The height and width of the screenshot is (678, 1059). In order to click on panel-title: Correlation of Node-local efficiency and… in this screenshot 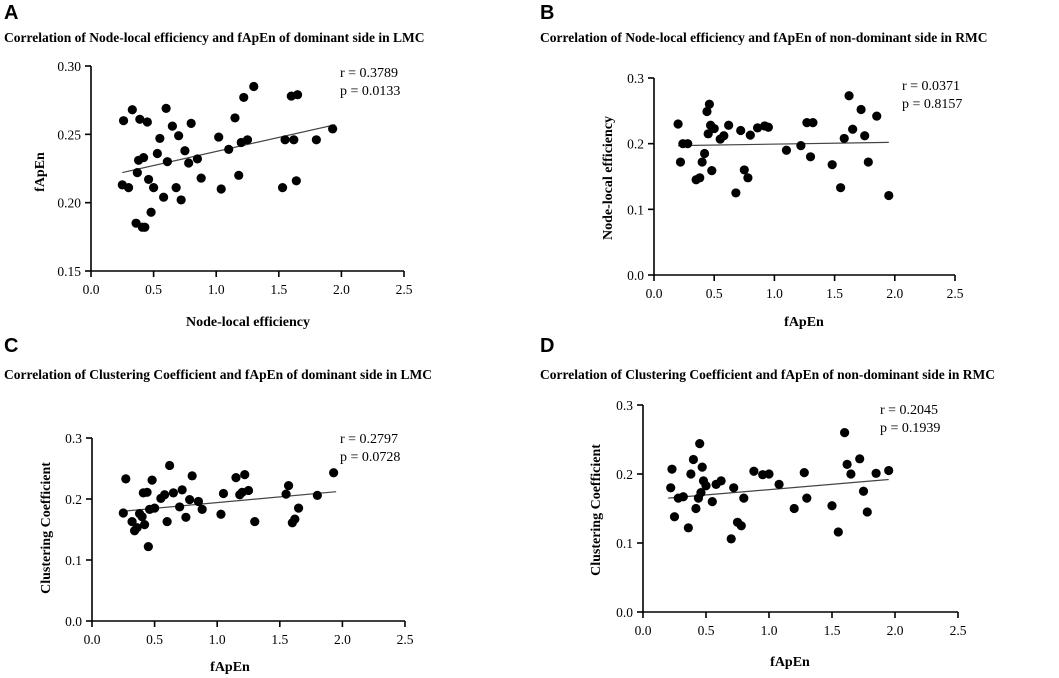, I will do `click(764, 37)`.